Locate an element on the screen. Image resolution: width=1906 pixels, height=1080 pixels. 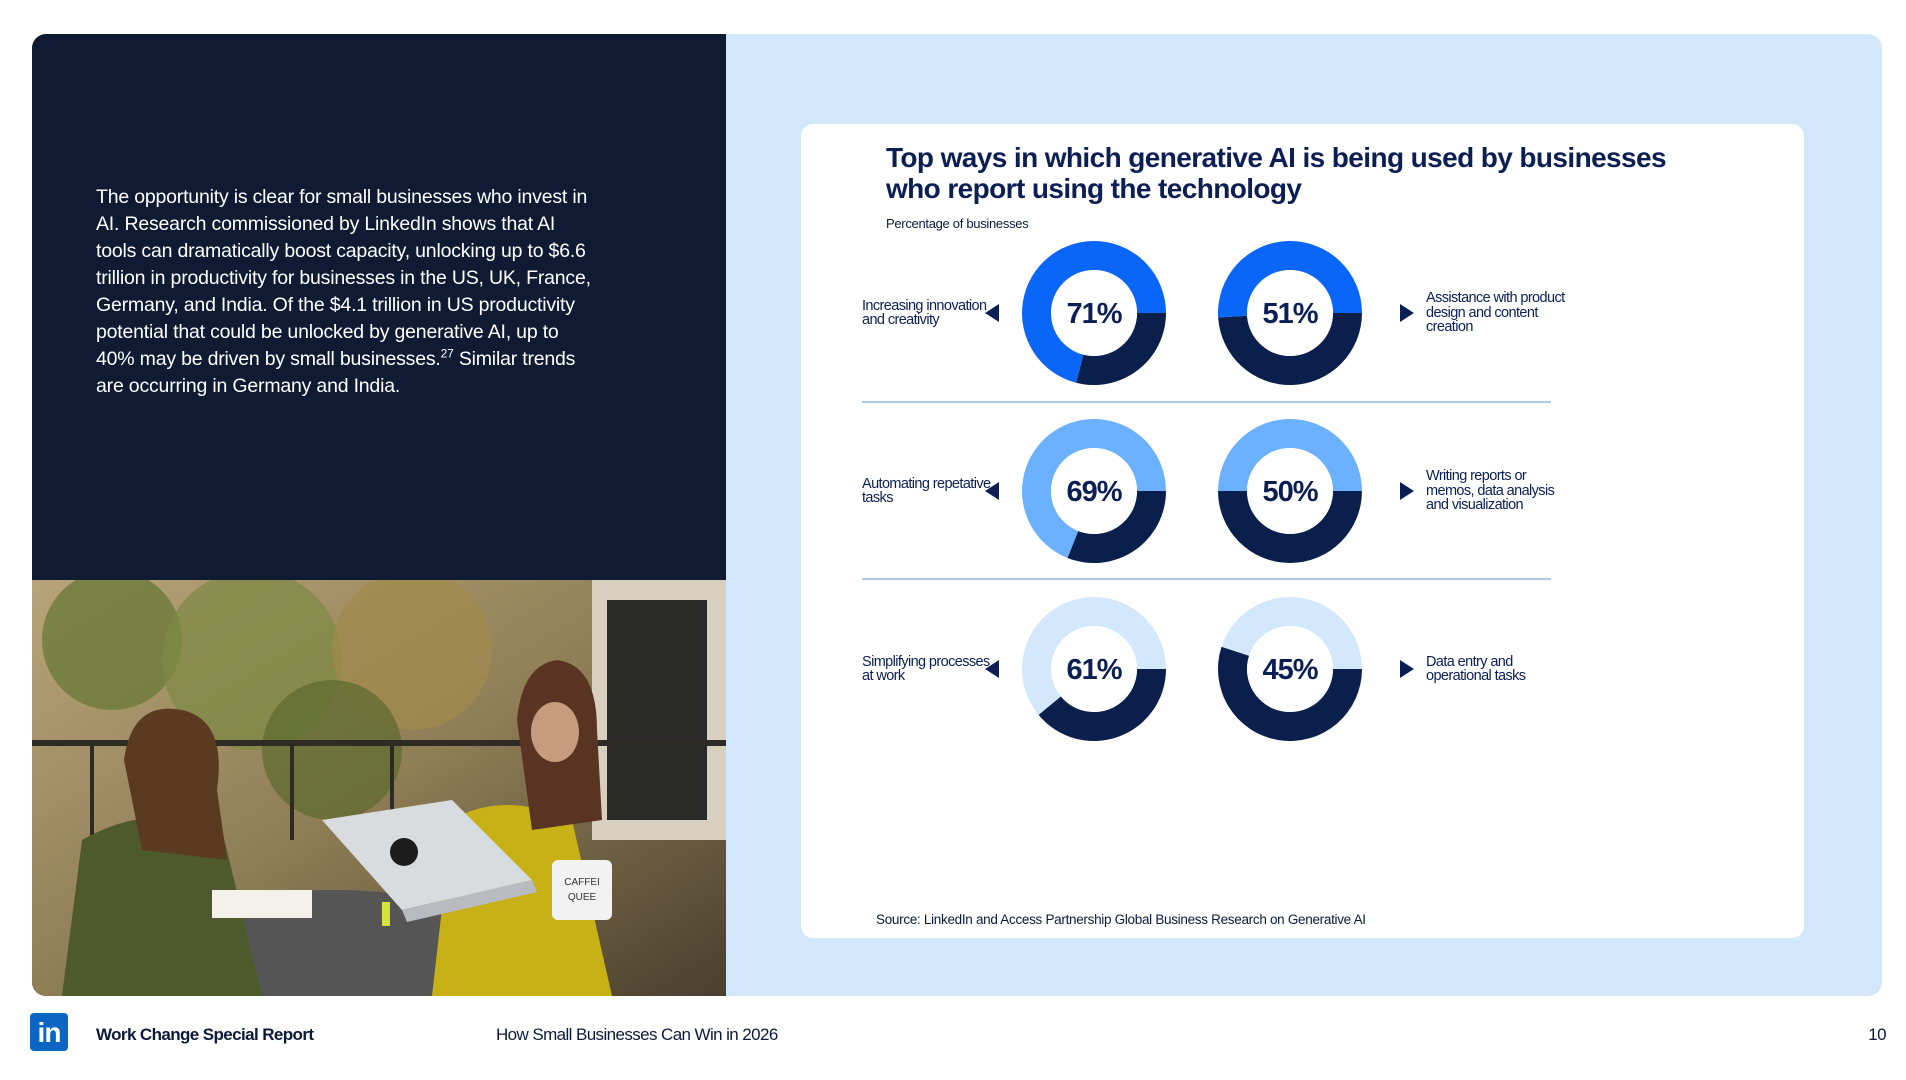
donut-value-label: 45% is located at coordinates (1290, 670).